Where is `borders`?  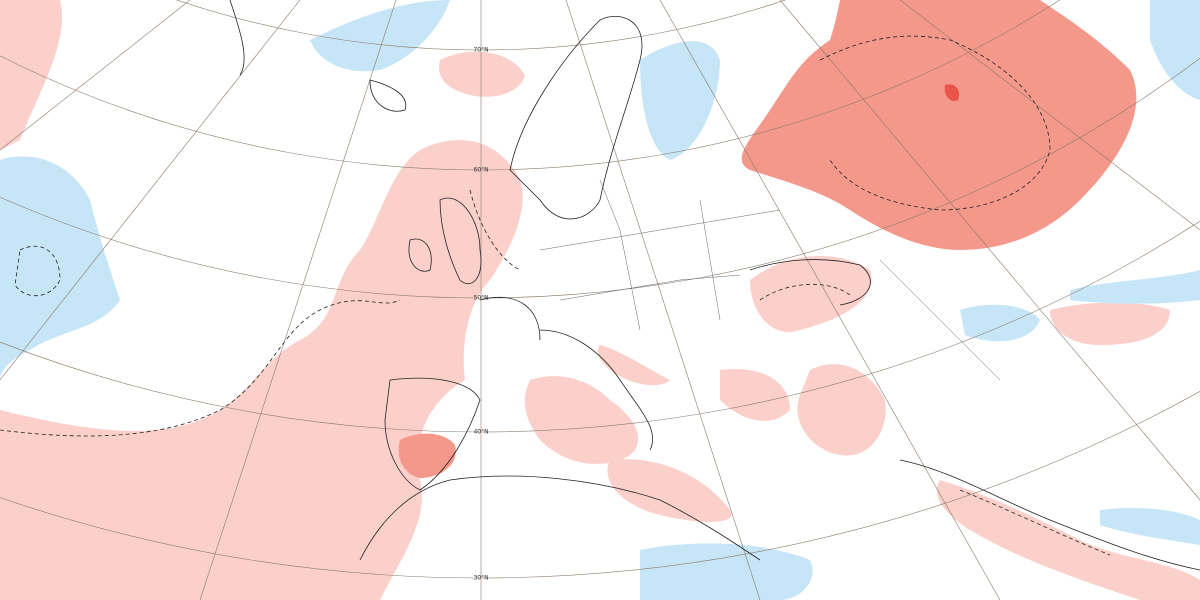
borders is located at coordinates (770, 280).